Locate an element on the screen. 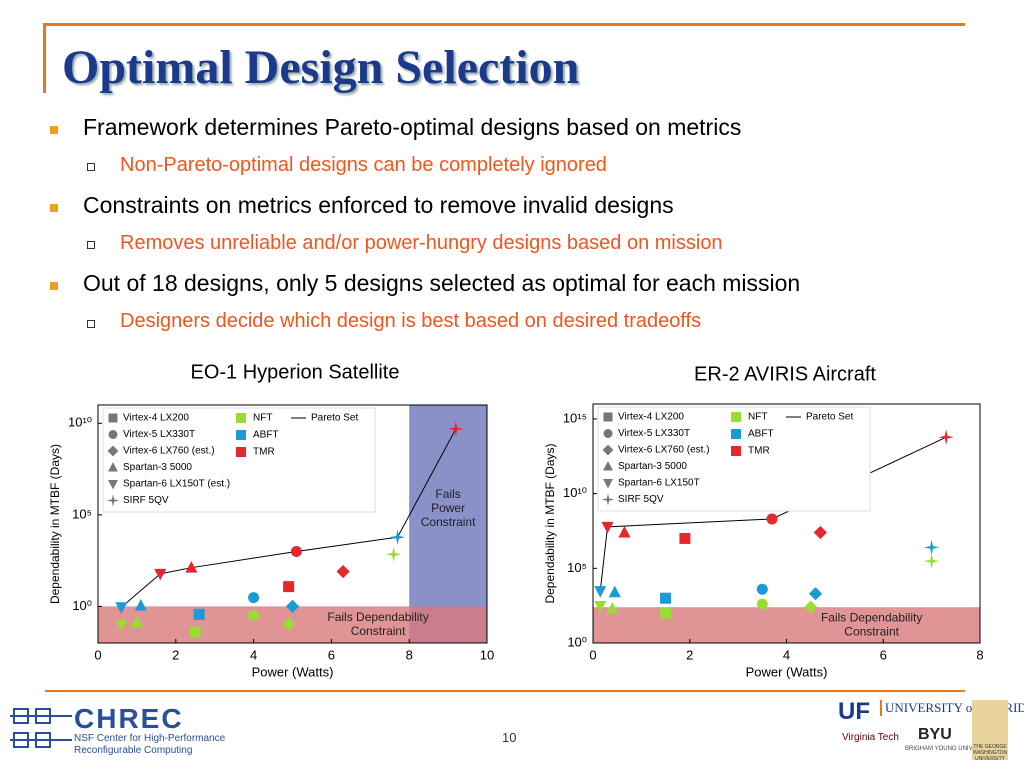  x-tick-label: 2 is located at coordinates (689, 654).